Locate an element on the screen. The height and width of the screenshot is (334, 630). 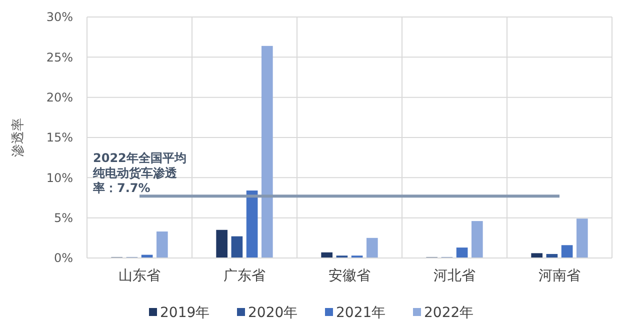
y-tick-label: 5% is located at coordinates (63, 218).